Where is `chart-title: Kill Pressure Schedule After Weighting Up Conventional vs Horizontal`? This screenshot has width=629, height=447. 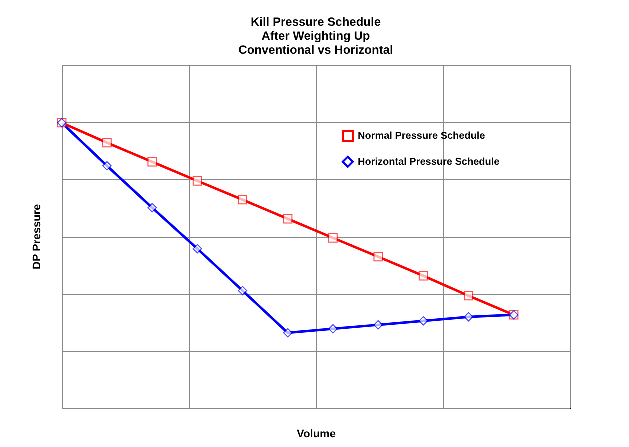
chart-title: Kill Pressure Schedule After Weighting Up Conventional vs Horizontal is located at coordinates (316, 36).